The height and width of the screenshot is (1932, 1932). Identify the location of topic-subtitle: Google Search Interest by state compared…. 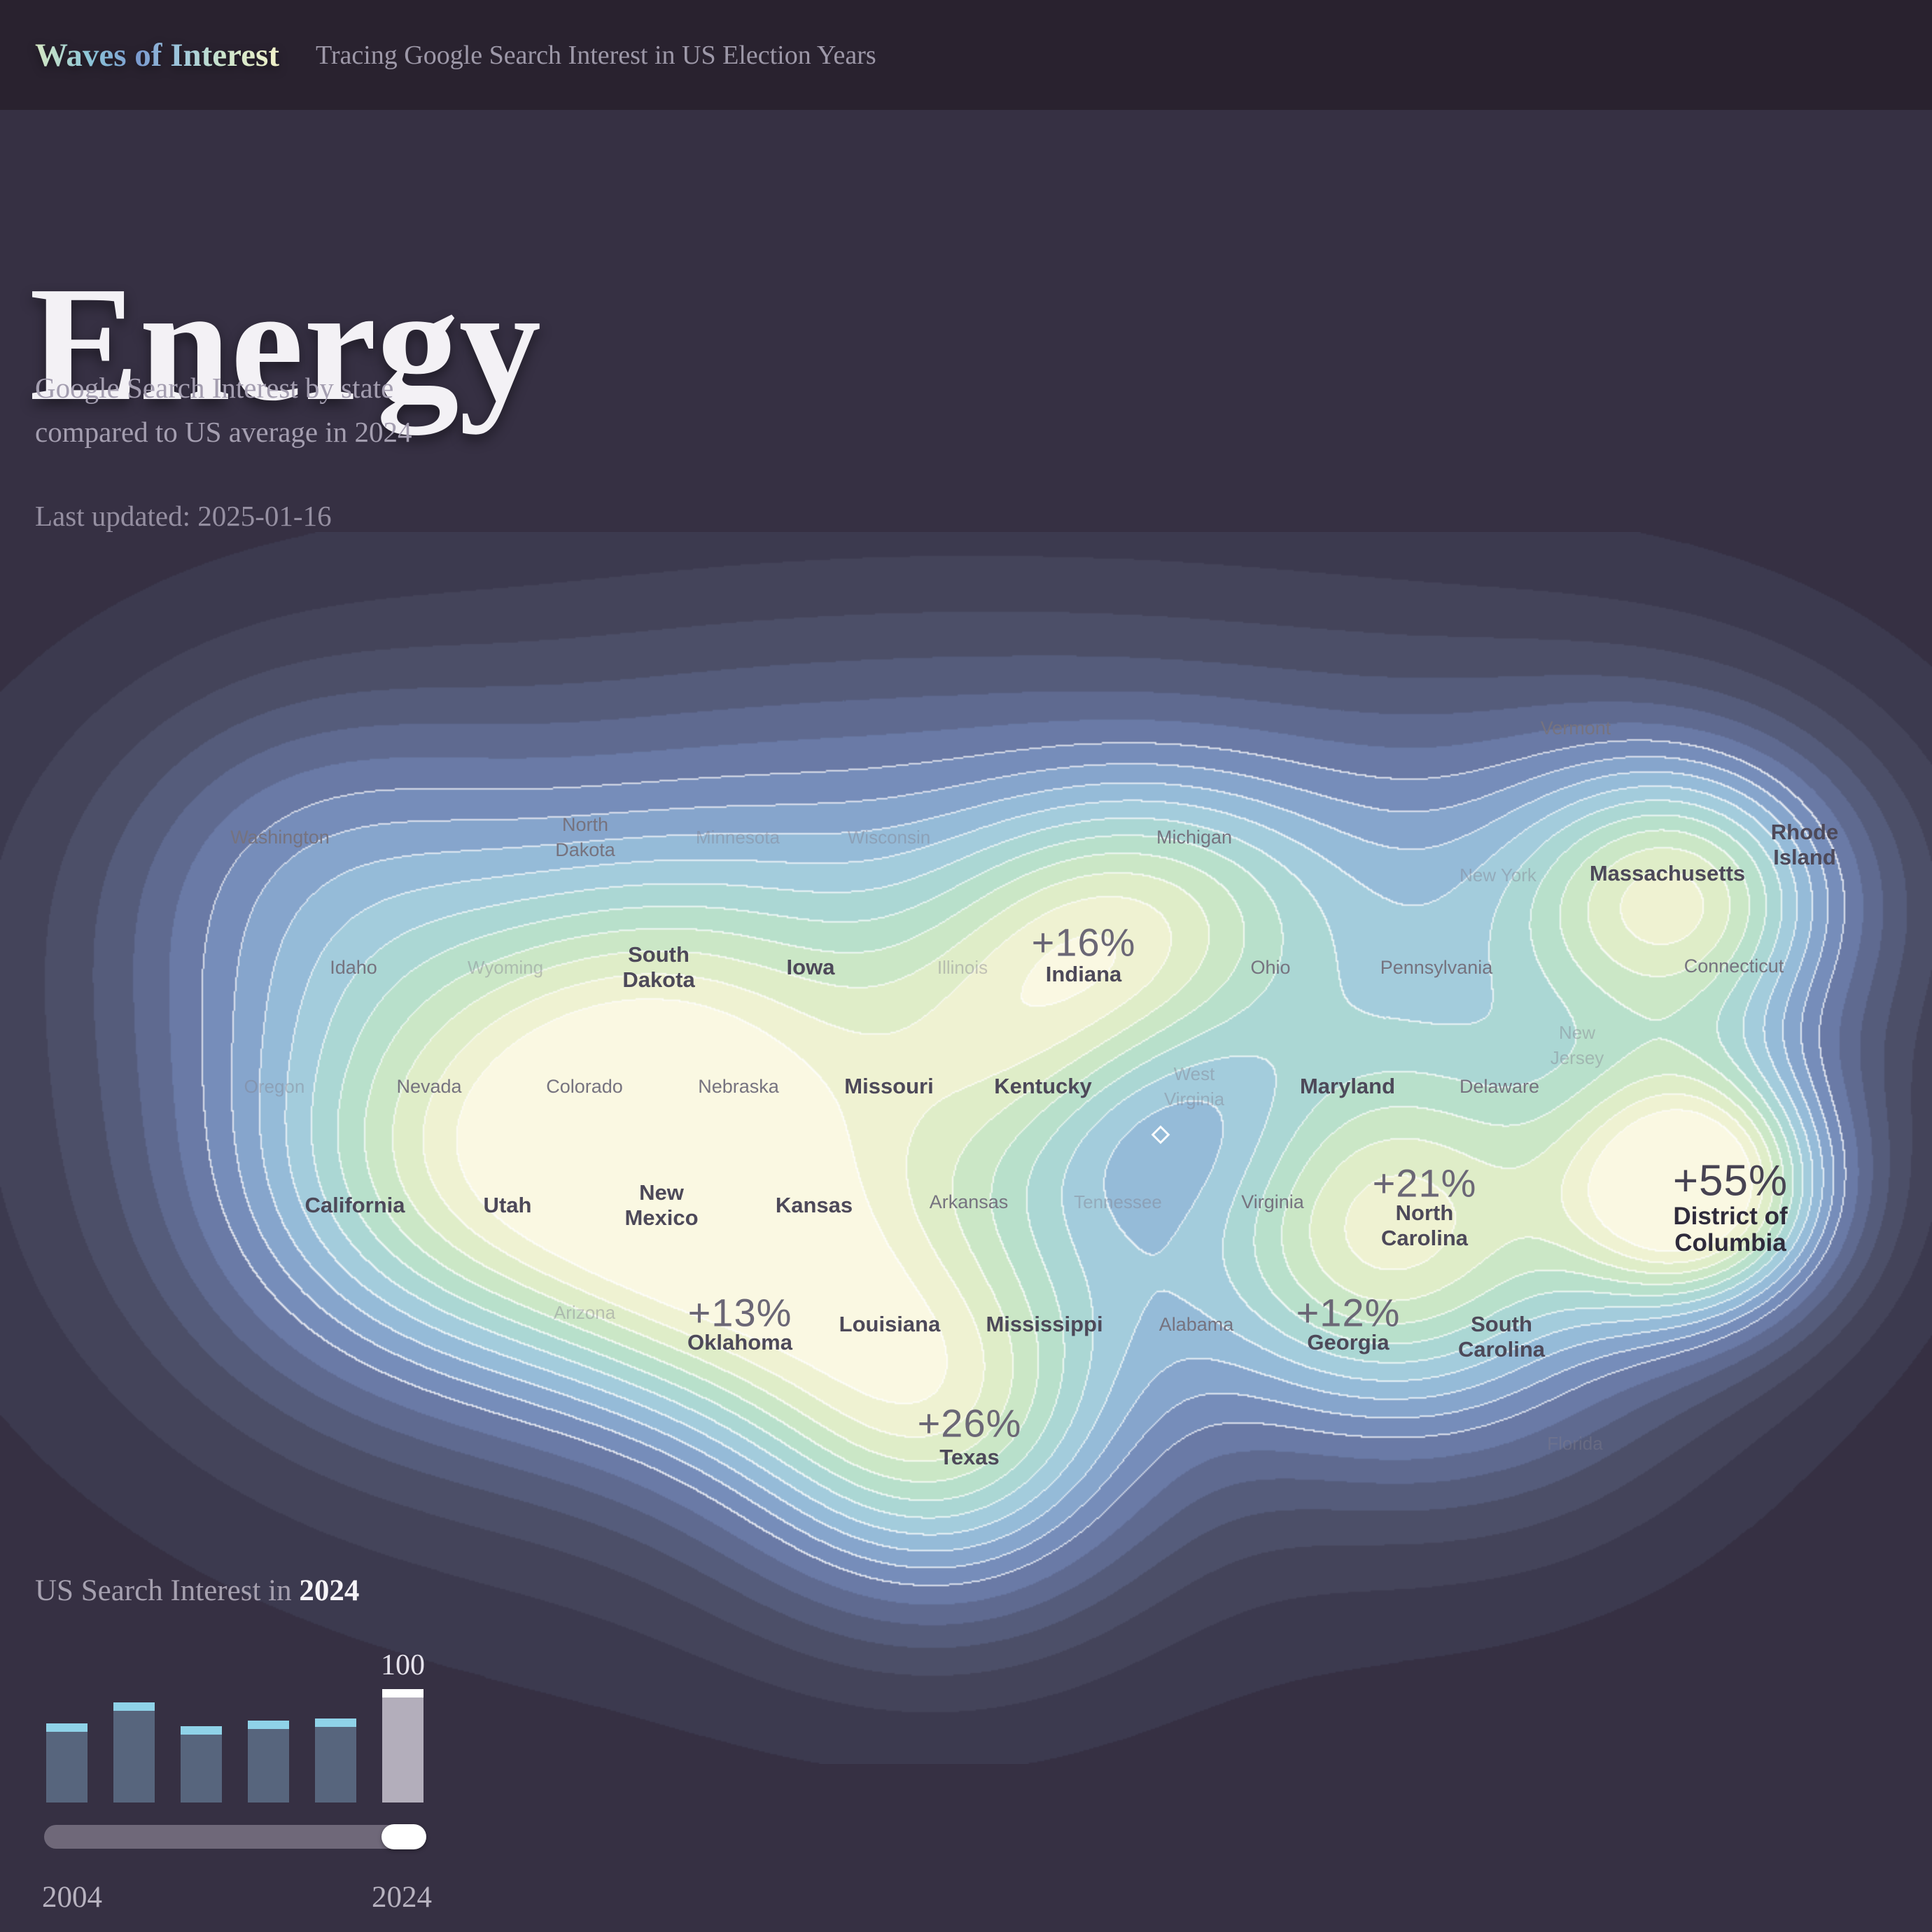
(223, 410).